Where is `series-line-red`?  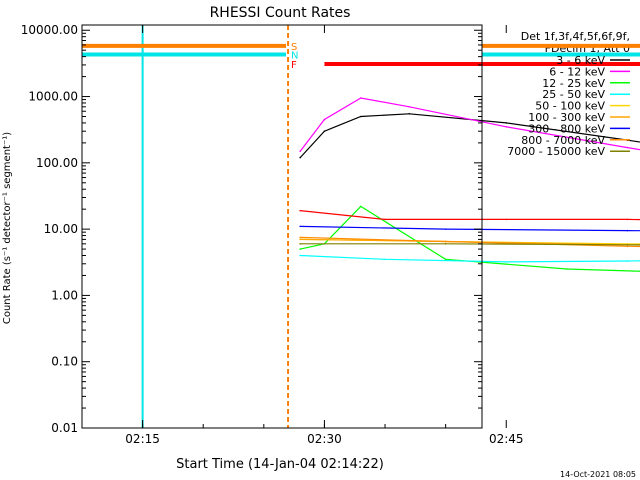 series-line-red is located at coordinates (470, 215).